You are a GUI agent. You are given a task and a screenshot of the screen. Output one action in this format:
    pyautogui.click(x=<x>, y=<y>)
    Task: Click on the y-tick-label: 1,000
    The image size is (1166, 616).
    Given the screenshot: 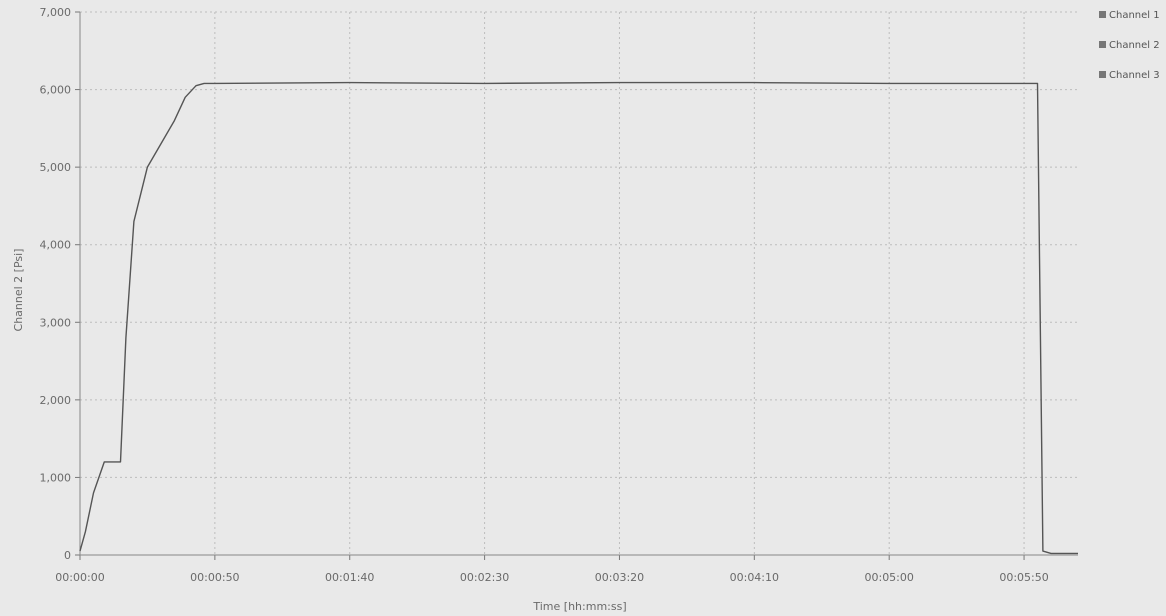 What is the action you would take?
    pyautogui.click(x=56, y=477)
    